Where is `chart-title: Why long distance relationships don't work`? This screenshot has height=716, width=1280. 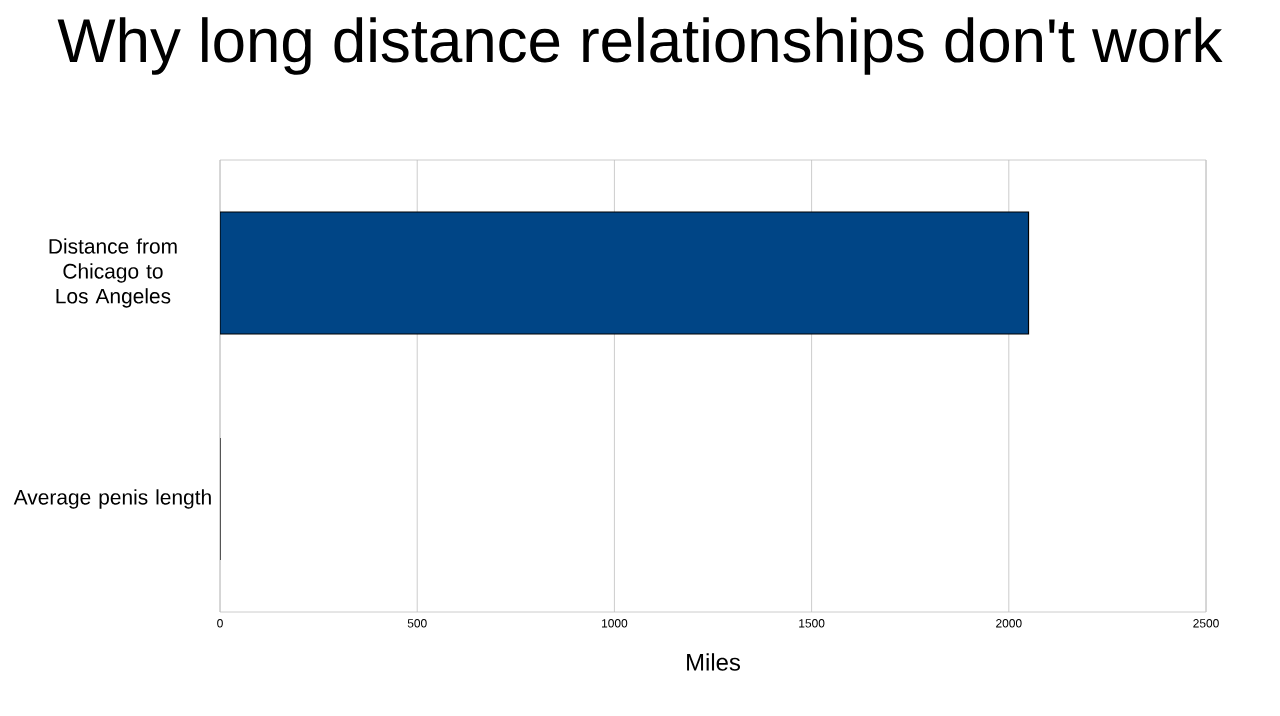 chart-title: Why long distance relationships don't work is located at coordinates (640, 46).